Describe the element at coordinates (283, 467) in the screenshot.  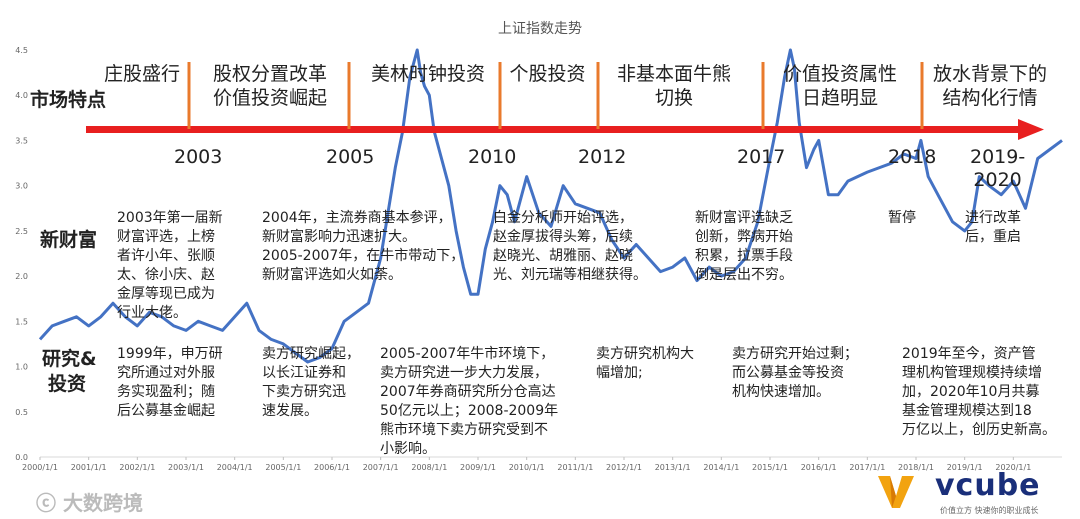
I see `x-tick-label: 2005/1/1` at that location.